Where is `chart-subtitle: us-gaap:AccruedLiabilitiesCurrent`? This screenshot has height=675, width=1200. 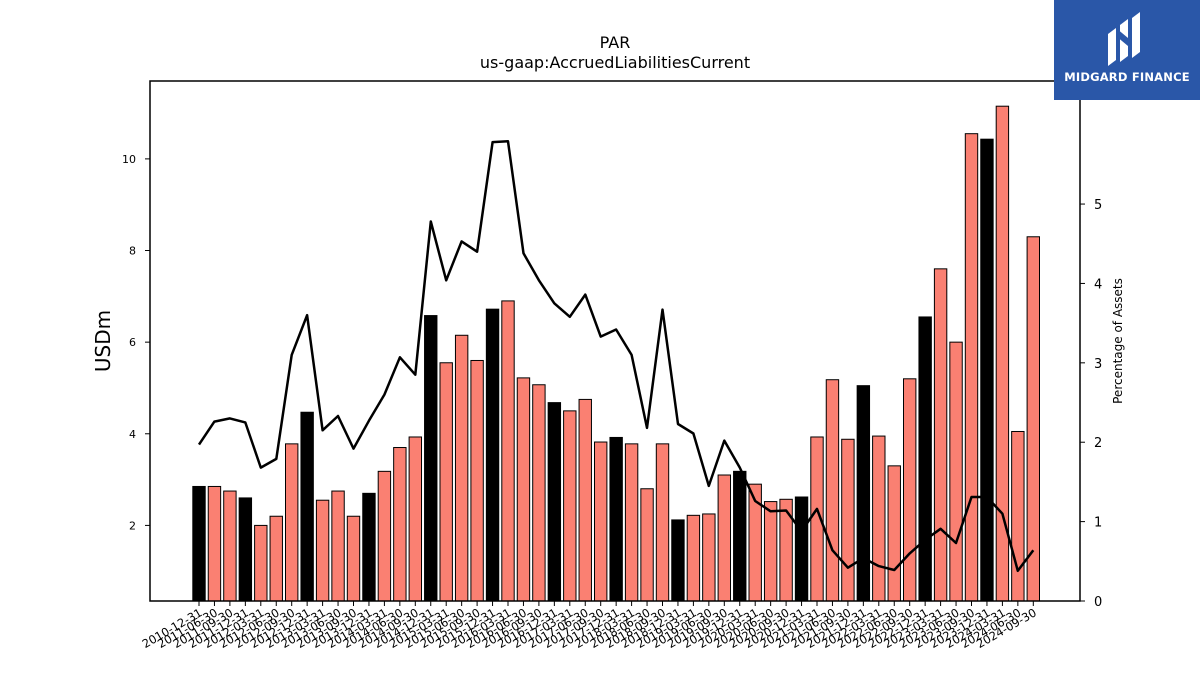
chart-subtitle: us-gaap:AccruedLiabilitiesCurrent is located at coordinates (615, 62).